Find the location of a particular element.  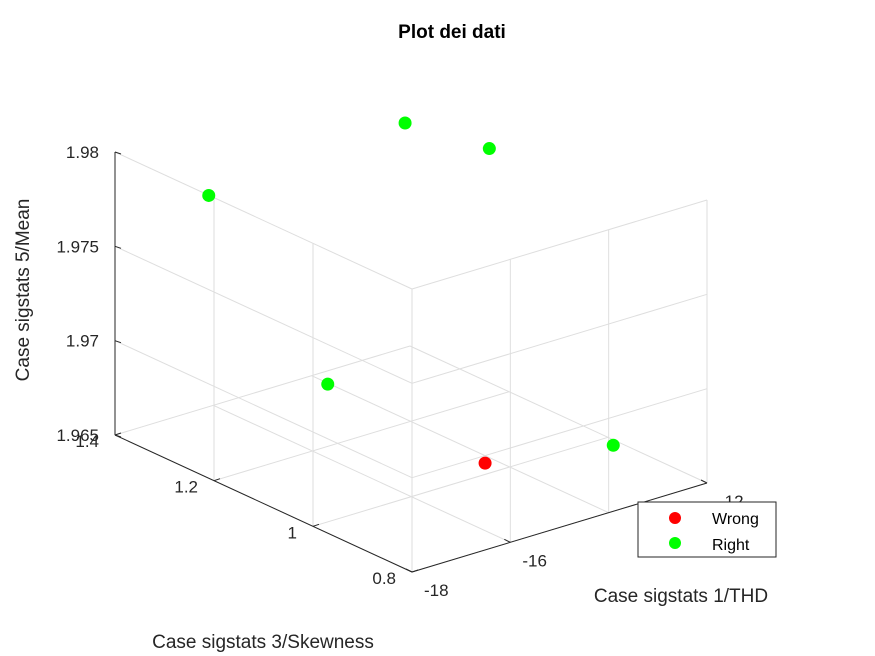

x-axis-line is located at coordinates (559, 527).